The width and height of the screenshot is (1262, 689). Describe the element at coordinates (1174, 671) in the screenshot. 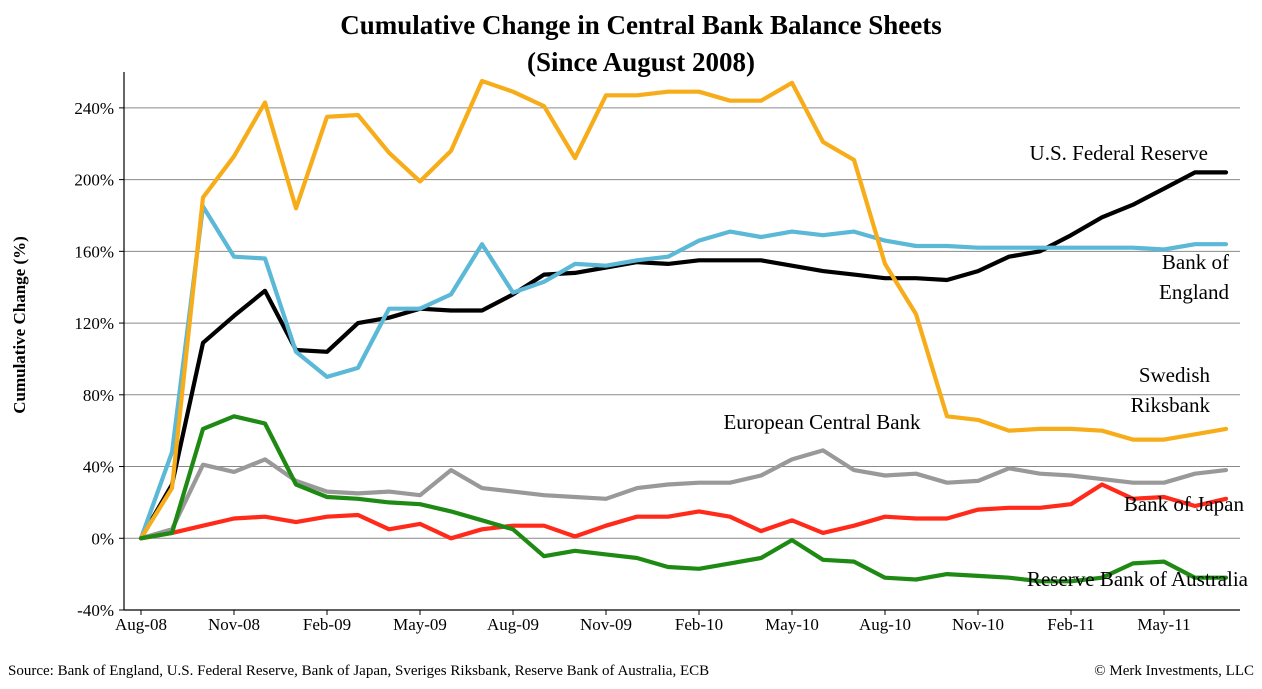

I see `copyright-note: © Merk Investments, LLC` at that location.